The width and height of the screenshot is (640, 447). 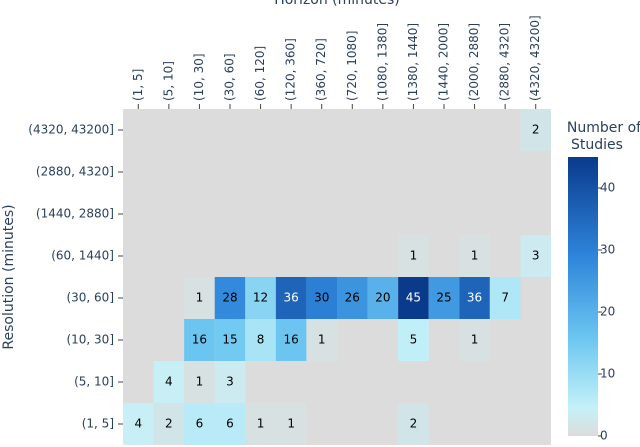 I want to click on y-tick-label: (1, 5], so click(x=98, y=424).